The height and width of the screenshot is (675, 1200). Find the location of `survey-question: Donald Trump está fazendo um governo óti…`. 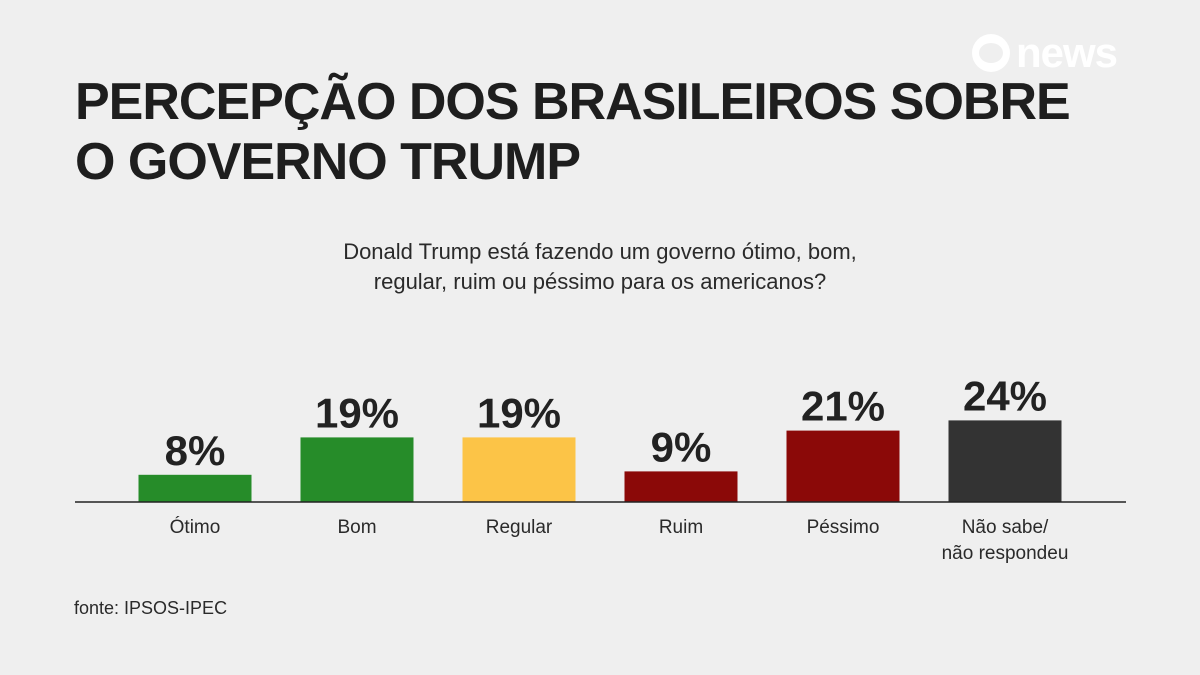

survey-question: Donald Trump está fazendo um governo óti… is located at coordinates (600, 267).